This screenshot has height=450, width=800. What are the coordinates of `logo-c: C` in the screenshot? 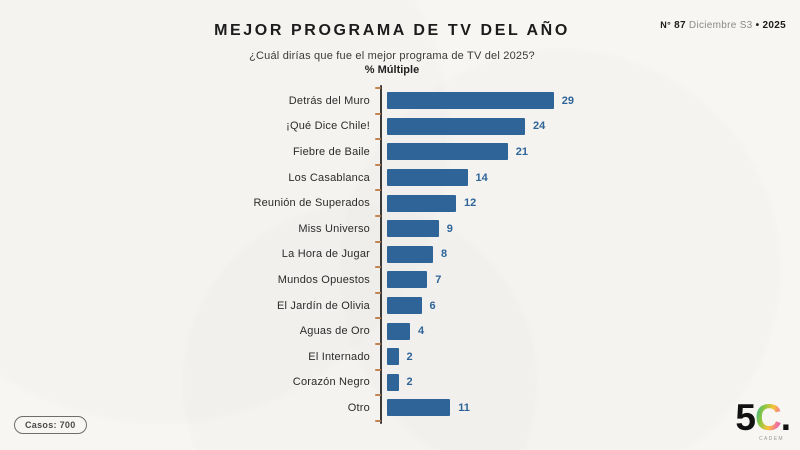 It's located at (768, 417).